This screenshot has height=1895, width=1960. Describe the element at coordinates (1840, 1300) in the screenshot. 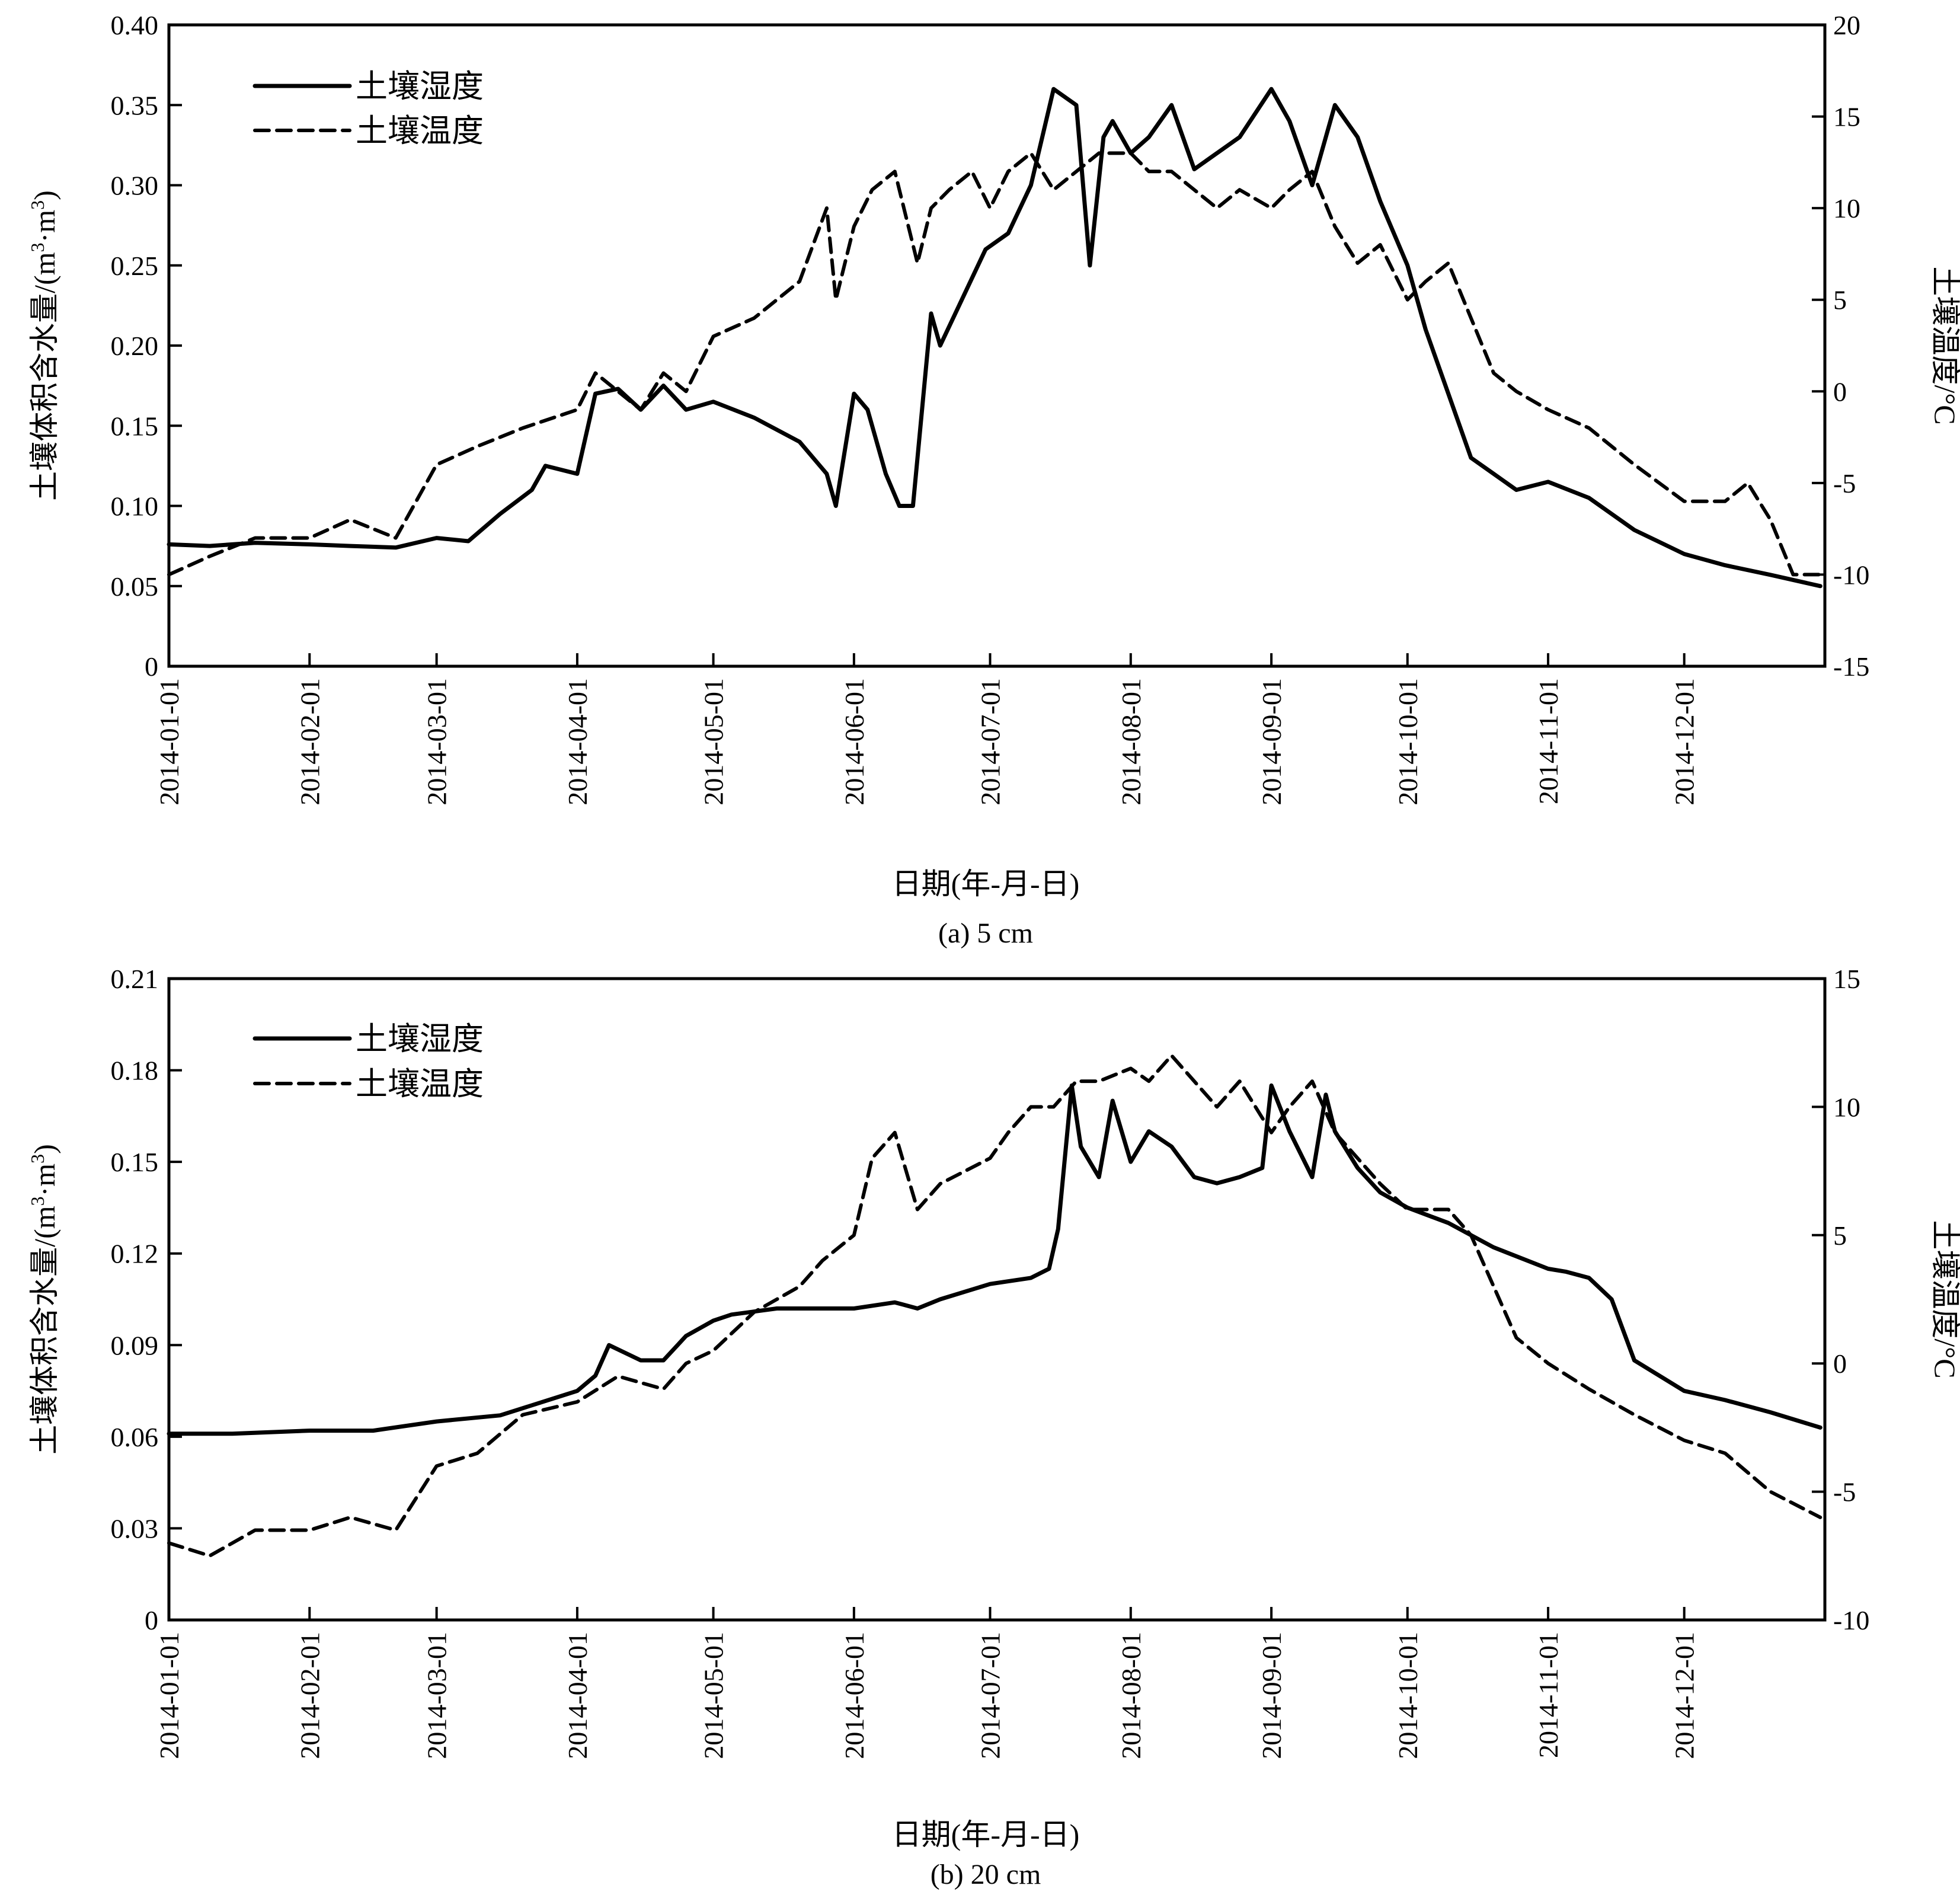

I see `right-y-axis: -10 -5 0 5 10 15` at that location.